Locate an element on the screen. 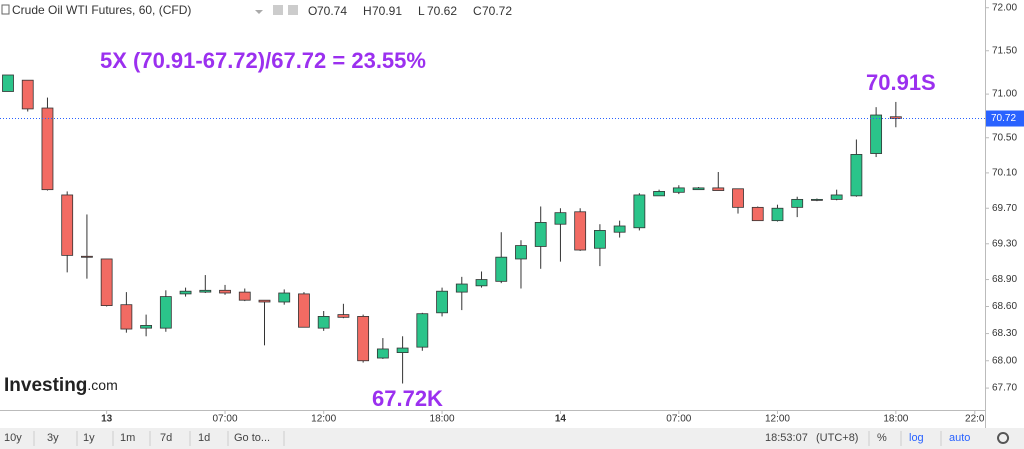 This screenshot has height=449, width=1024. range-button: 3y is located at coordinates (53, 438).